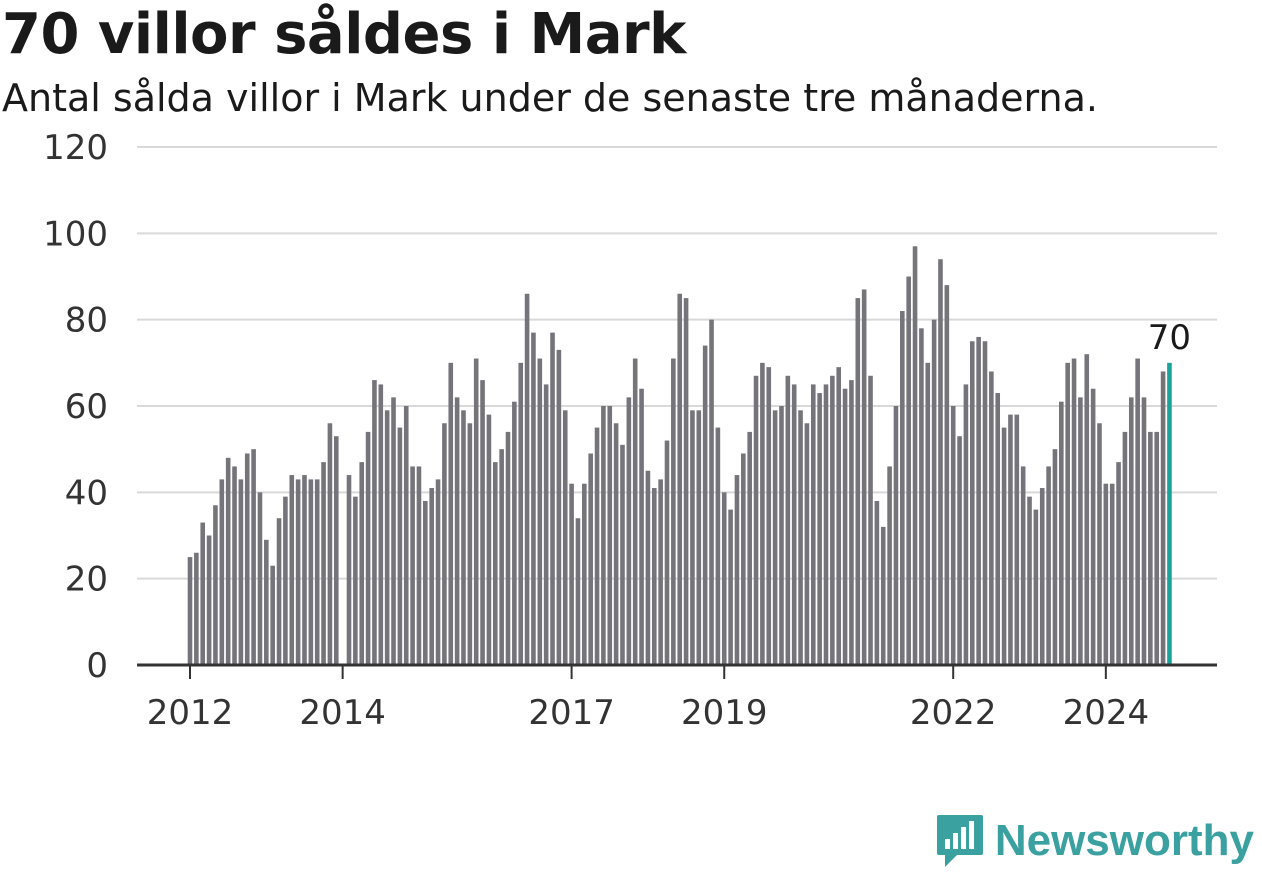  I want to click on data-labels: 70, so click(1169, 338).